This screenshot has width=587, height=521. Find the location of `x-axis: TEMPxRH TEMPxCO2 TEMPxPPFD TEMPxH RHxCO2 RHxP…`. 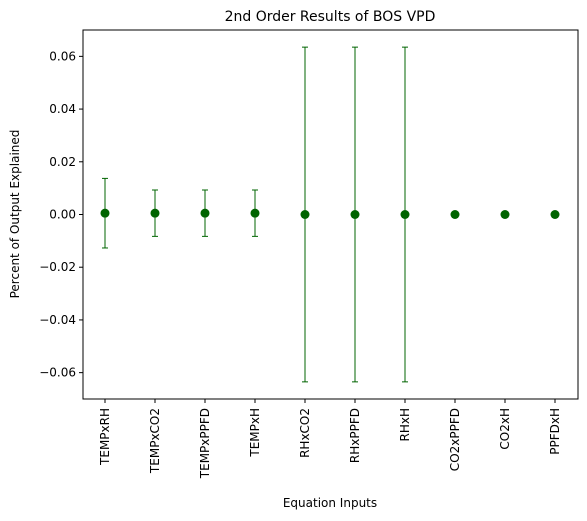

x-axis: TEMPxRH TEMPxCO2 TEMPxPPFD TEMPxH RHxCO2 RHxP… is located at coordinates (330, 439).